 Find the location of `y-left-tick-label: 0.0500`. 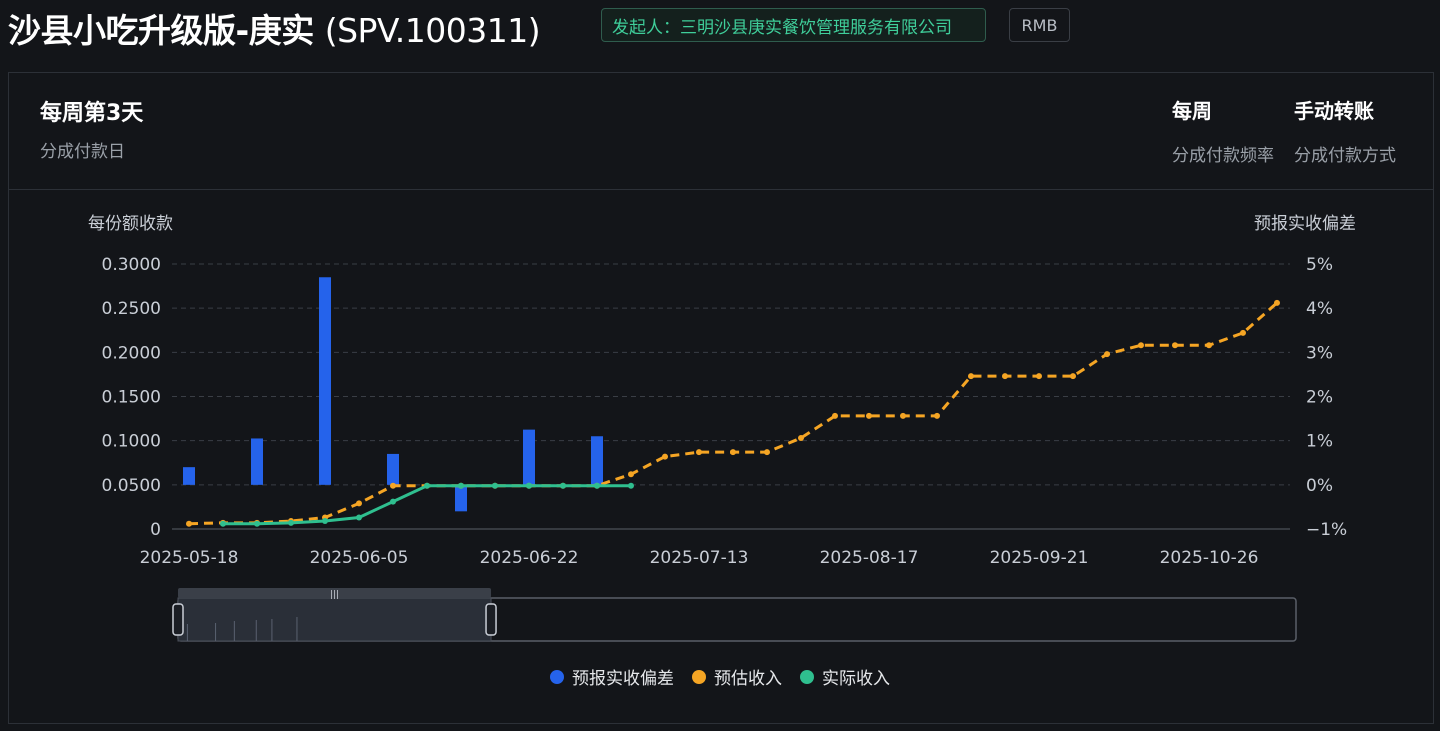

y-left-tick-label: 0.0500 is located at coordinates (131, 486).